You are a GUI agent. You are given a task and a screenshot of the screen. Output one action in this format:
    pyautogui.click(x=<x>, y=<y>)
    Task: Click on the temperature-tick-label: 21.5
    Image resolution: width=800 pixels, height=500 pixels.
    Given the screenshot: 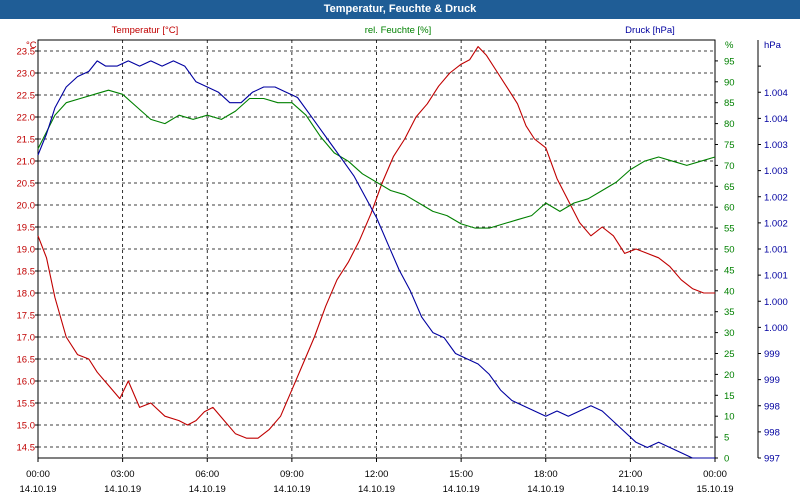 What is the action you would take?
    pyautogui.click(x=26, y=140)
    